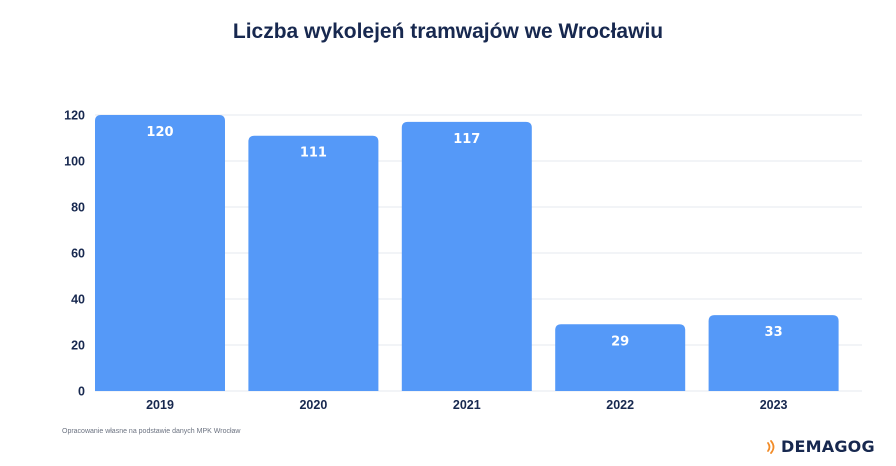 The height and width of the screenshot is (466, 896). What do you see at coordinates (828, 446) in the screenshot?
I see `logo-text: DEMAGOG` at bounding box center [828, 446].